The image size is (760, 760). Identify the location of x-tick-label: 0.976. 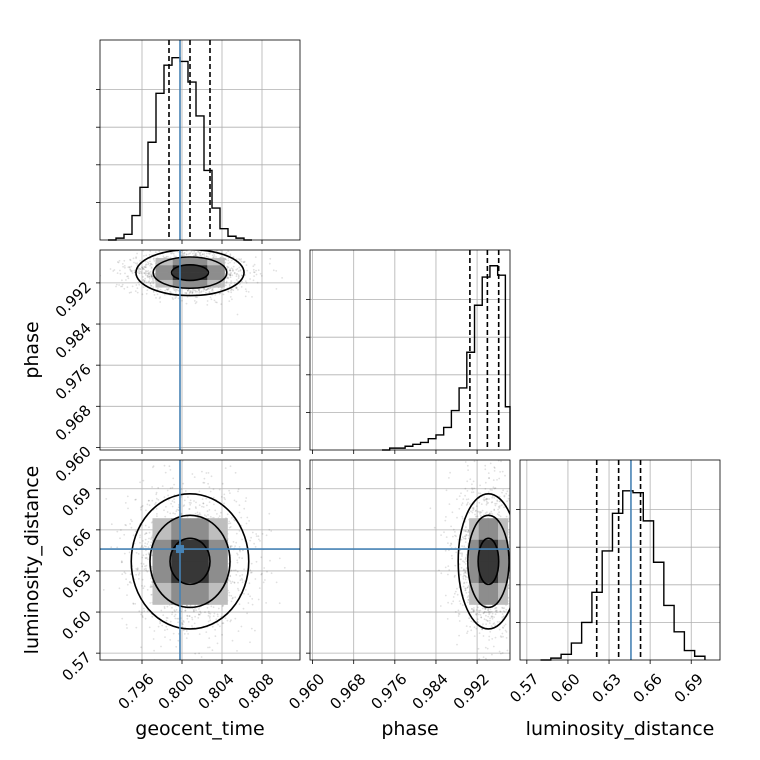
(388, 691).